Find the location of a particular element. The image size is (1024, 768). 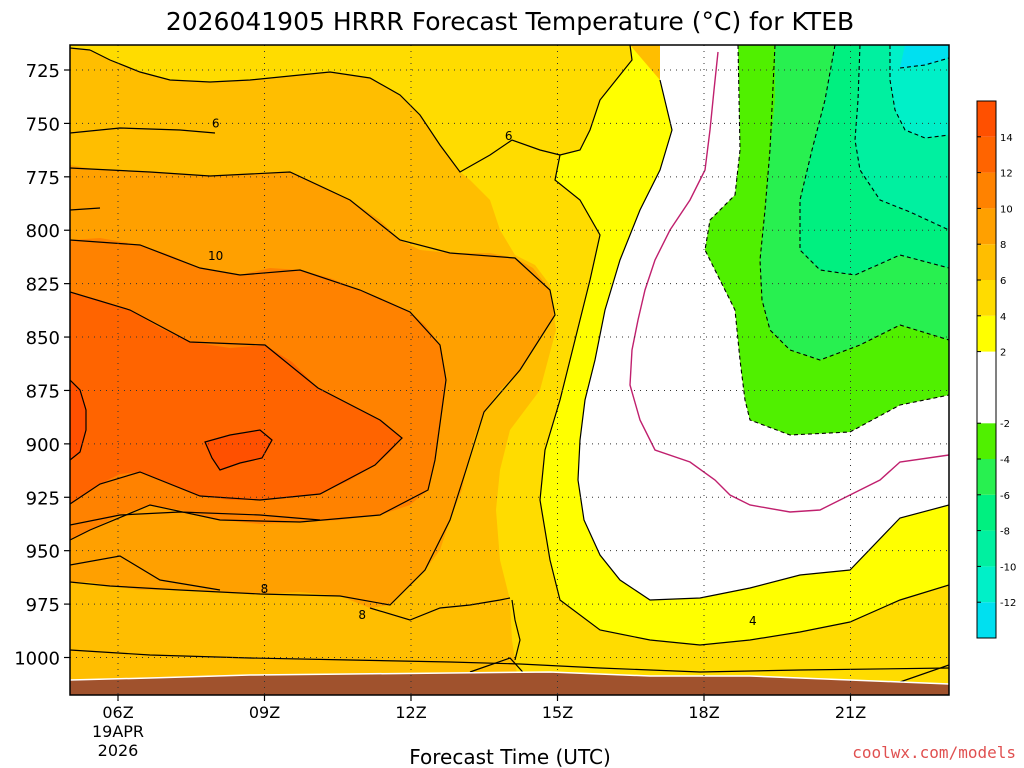

y-tick-label: 950 is located at coordinates (43, 552).